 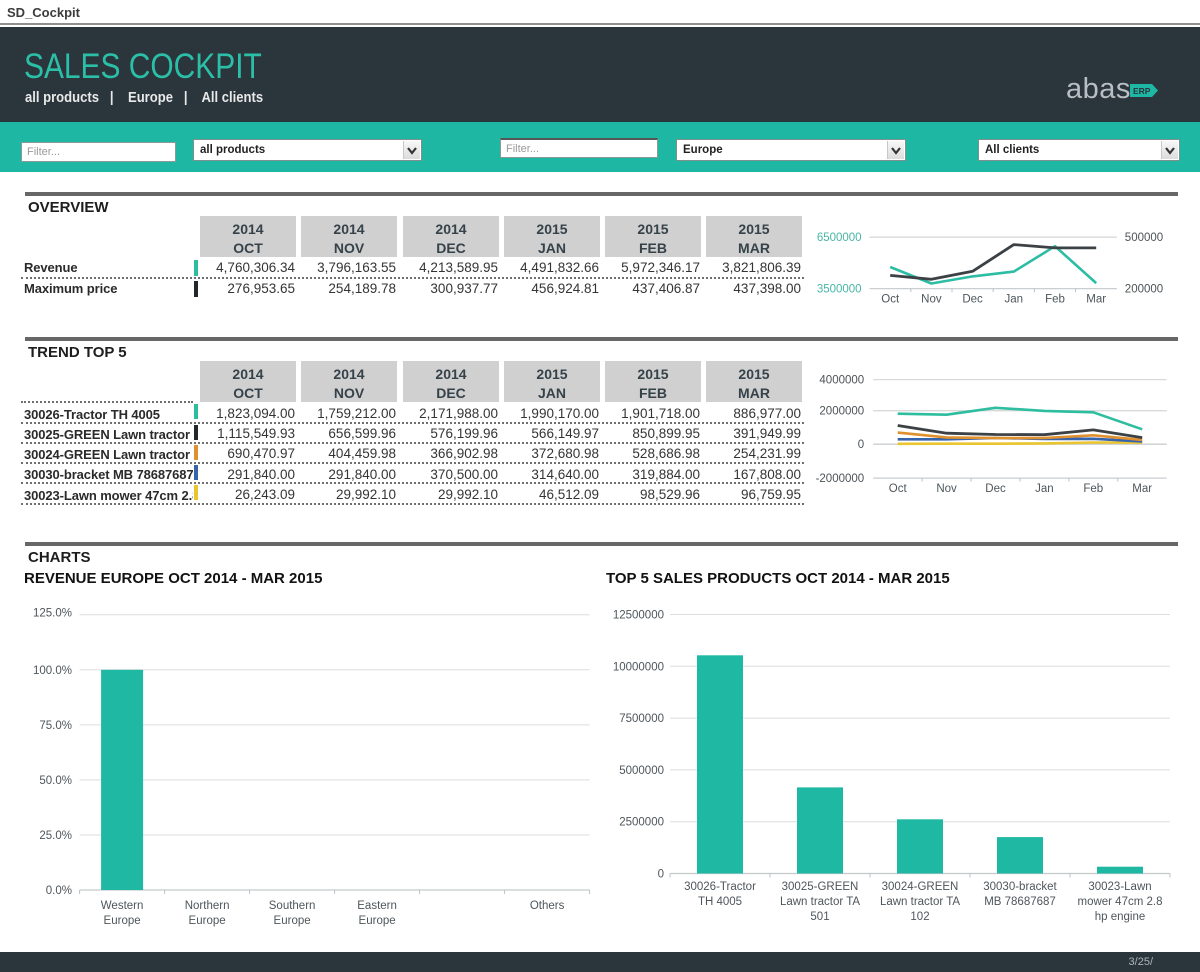 What do you see at coordinates (55, 836) in the screenshot?
I see `svg-text: 25.0%` at bounding box center [55, 836].